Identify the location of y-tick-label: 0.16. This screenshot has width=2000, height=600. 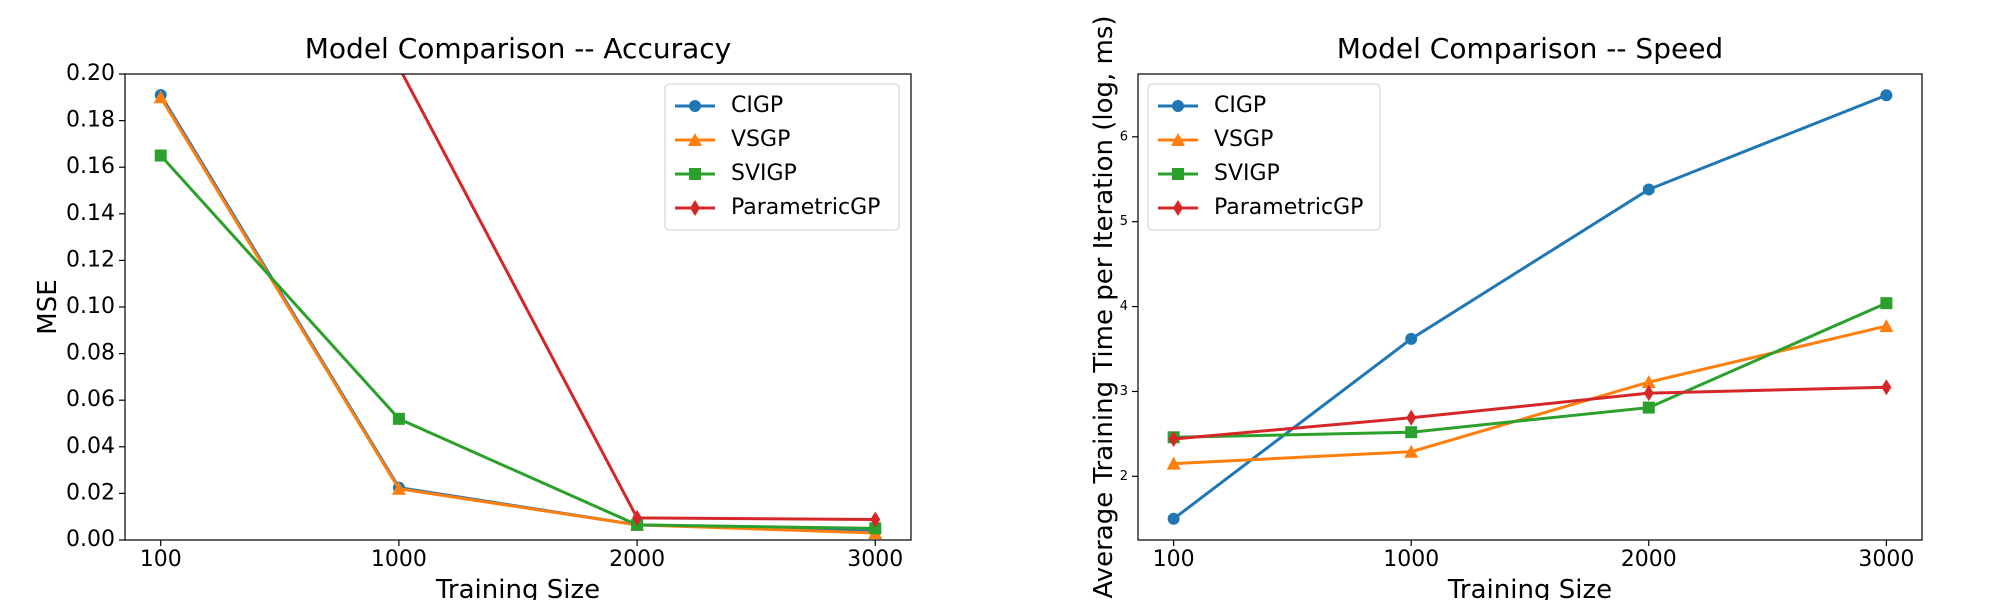
(90, 166).